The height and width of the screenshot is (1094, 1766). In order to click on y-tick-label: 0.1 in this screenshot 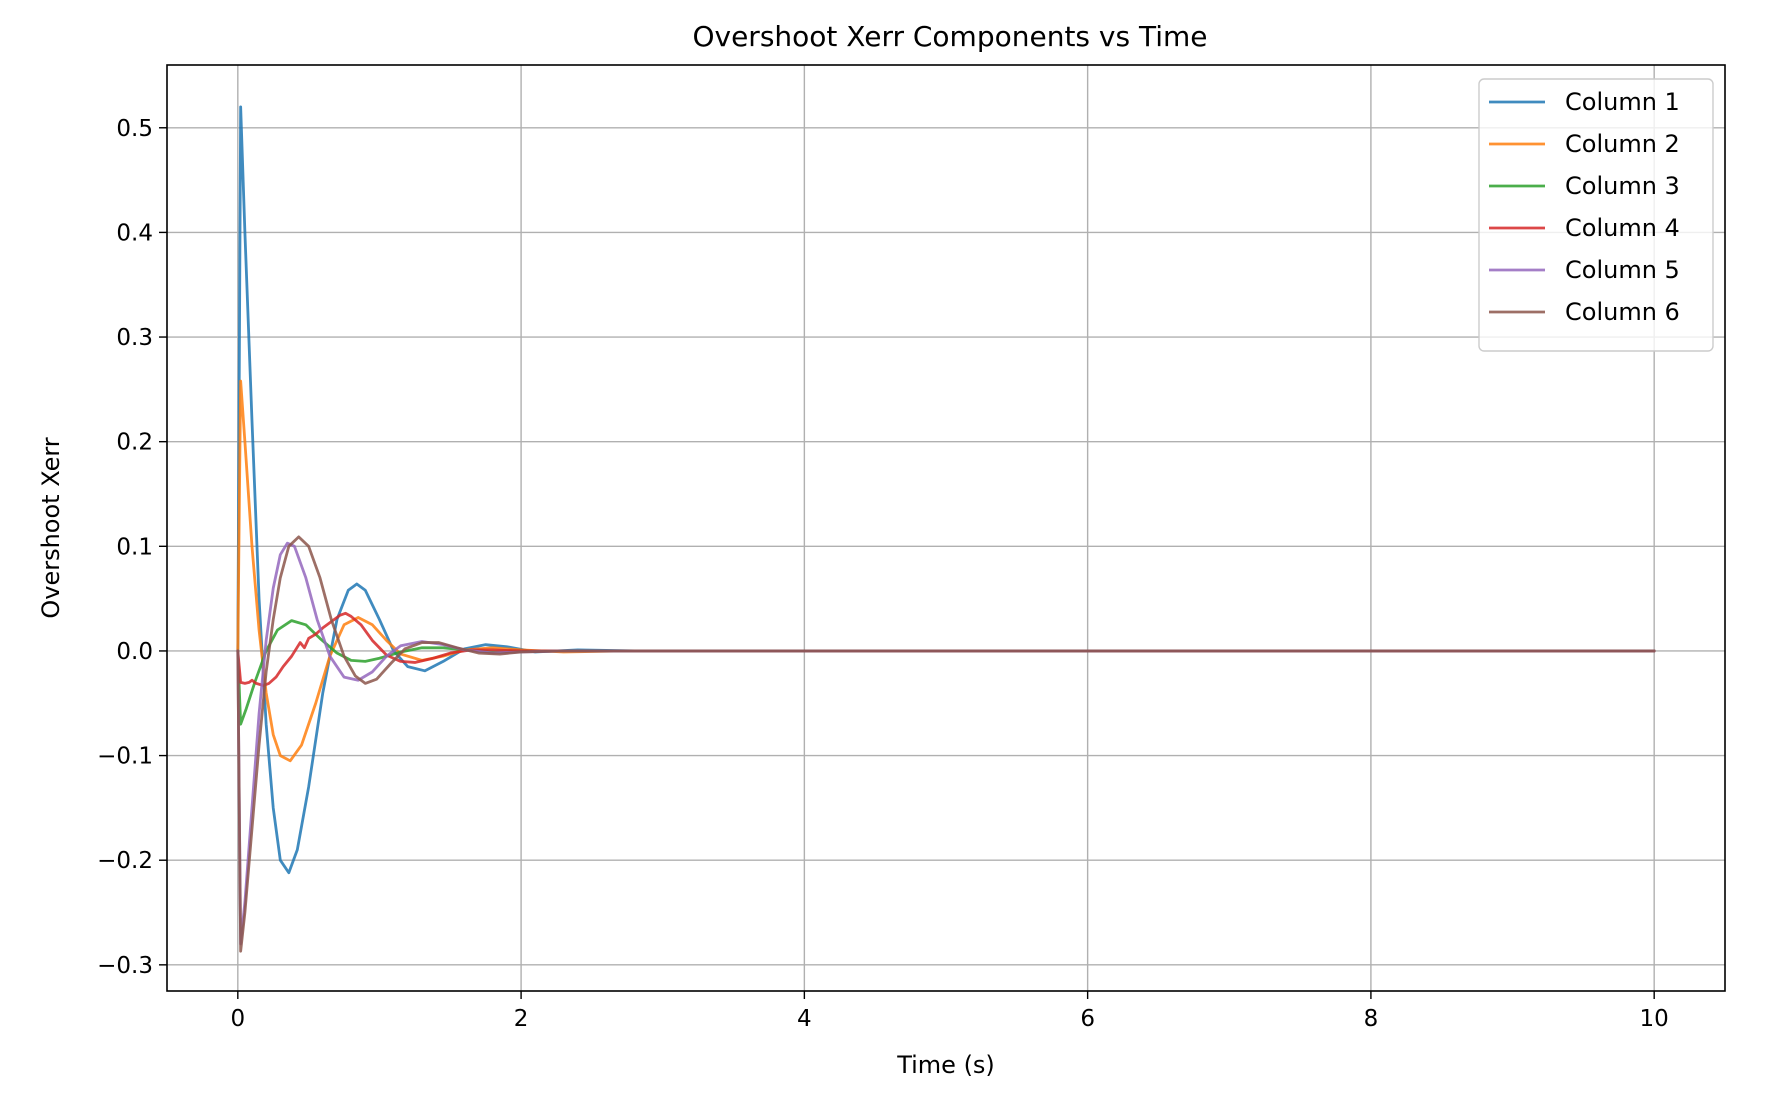, I will do `click(134, 547)`.